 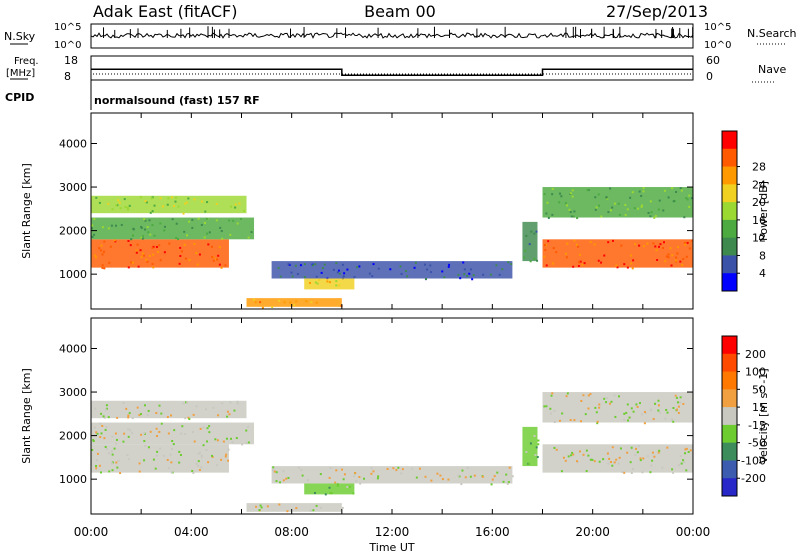 I want to click on velocity-ylabel: Slant Range [km], so click(x=26, y=416).